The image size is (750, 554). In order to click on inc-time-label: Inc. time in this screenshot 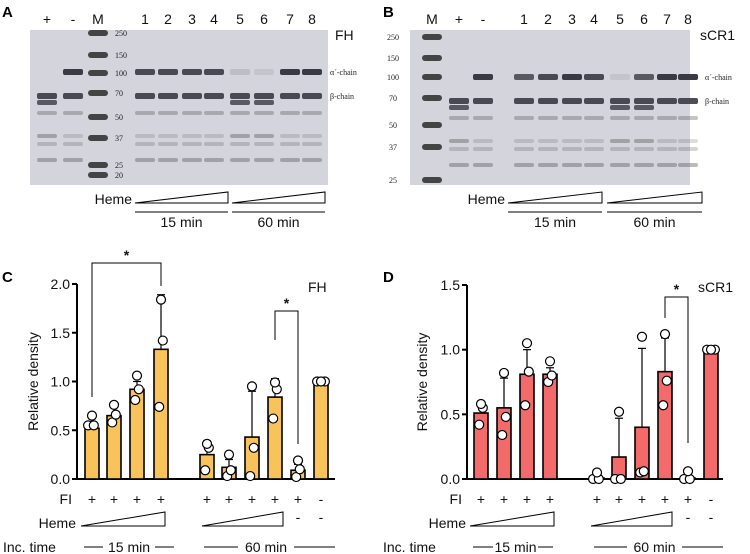, I will do `click(29, 546)`.